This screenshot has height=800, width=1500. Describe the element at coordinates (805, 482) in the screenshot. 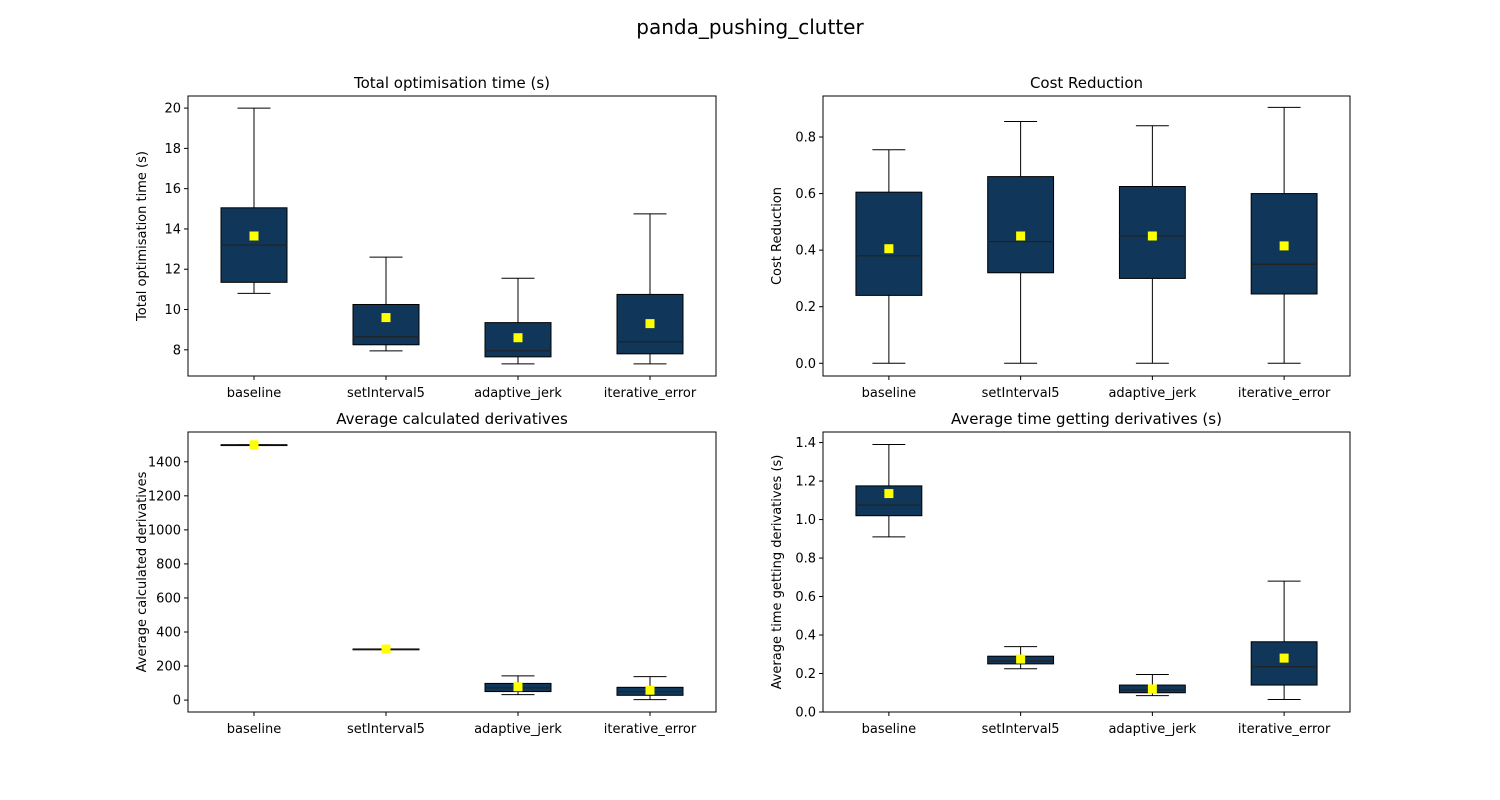

I see `y-tick-label: 1.2` at that location.